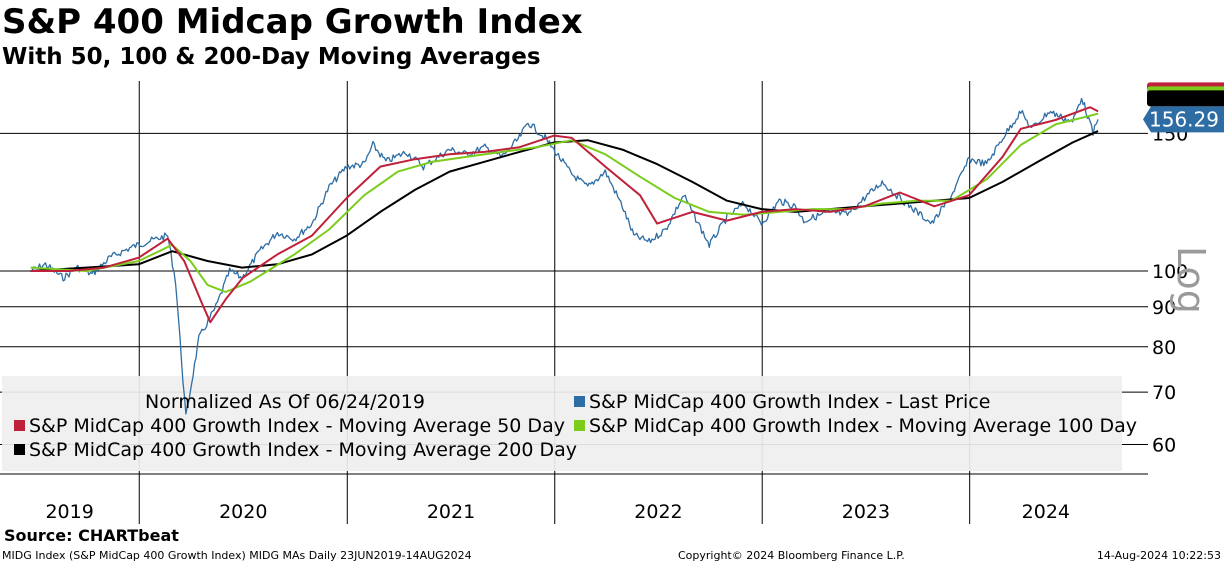 This screenshot has height=566, width=1224. What do you see at coordinates (69, 512) in the screenshot?
I see `x-tick-label: 2019` at bounding box center [69, 512].